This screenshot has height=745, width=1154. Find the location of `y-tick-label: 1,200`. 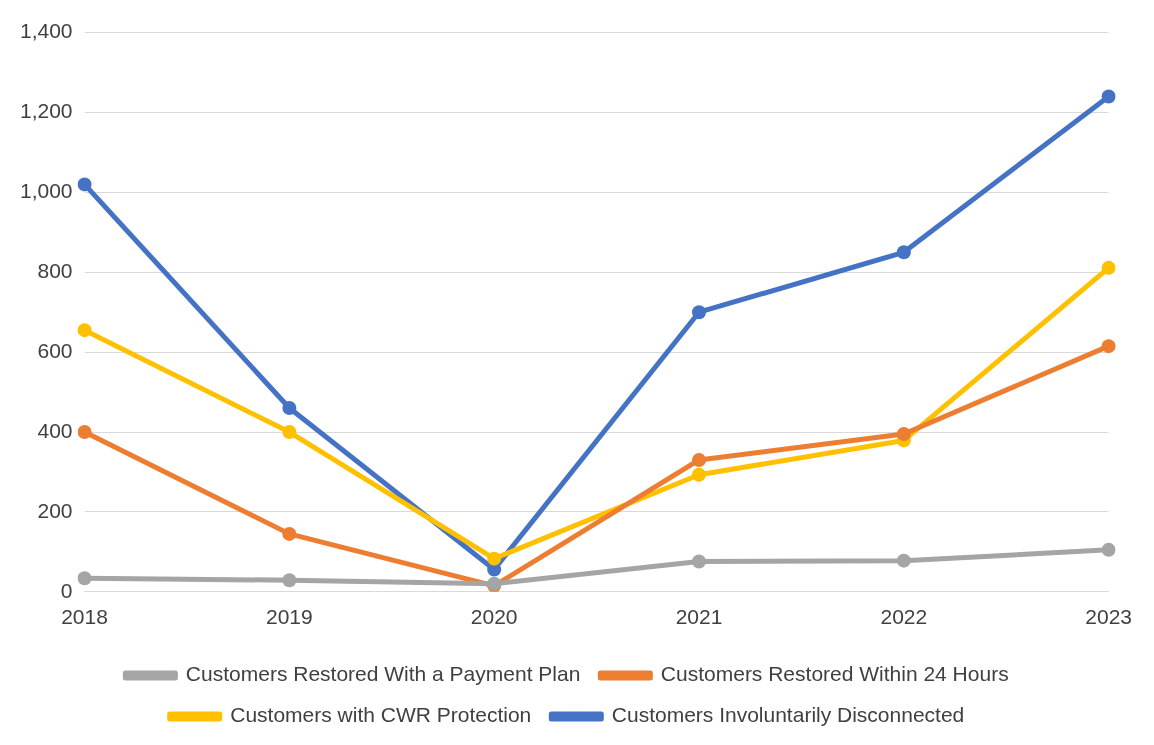

y-tick-label: 1,200 is located at coordinates (46, 111).